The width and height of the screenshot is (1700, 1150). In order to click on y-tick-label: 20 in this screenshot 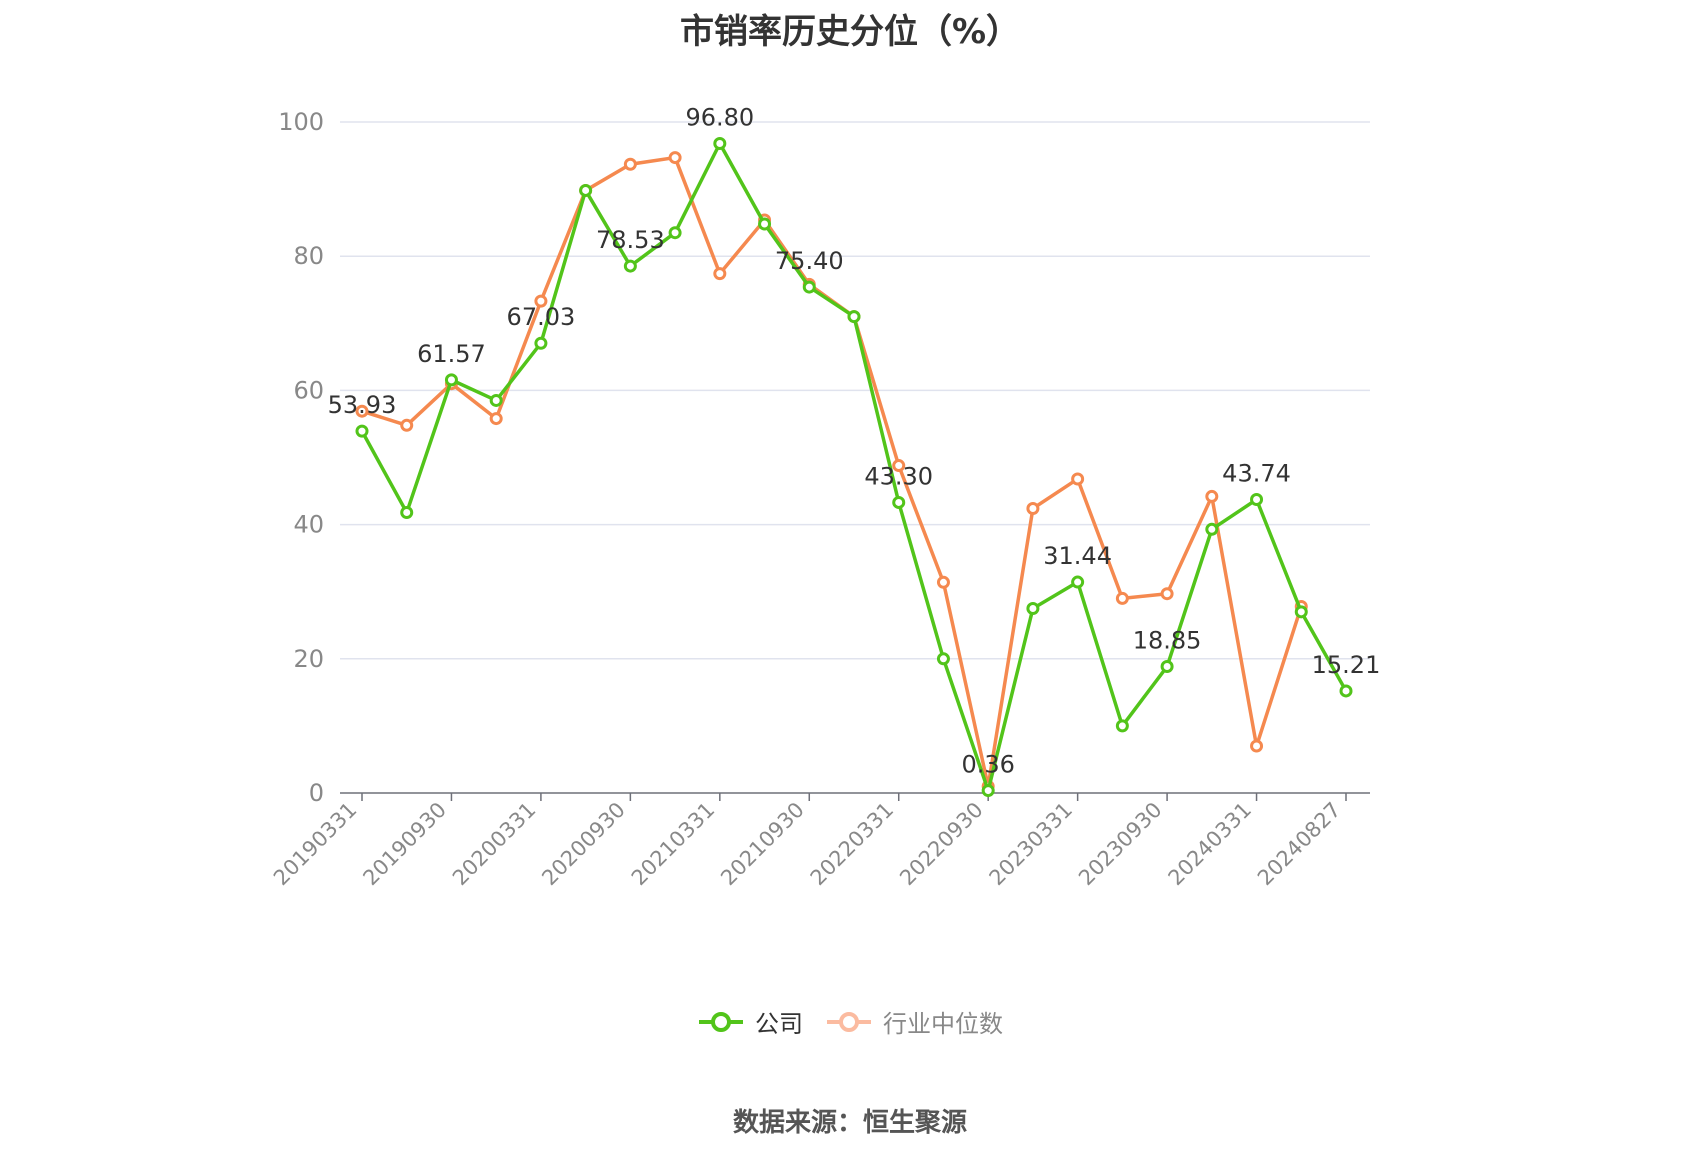, I will do `click(308, 659)`.